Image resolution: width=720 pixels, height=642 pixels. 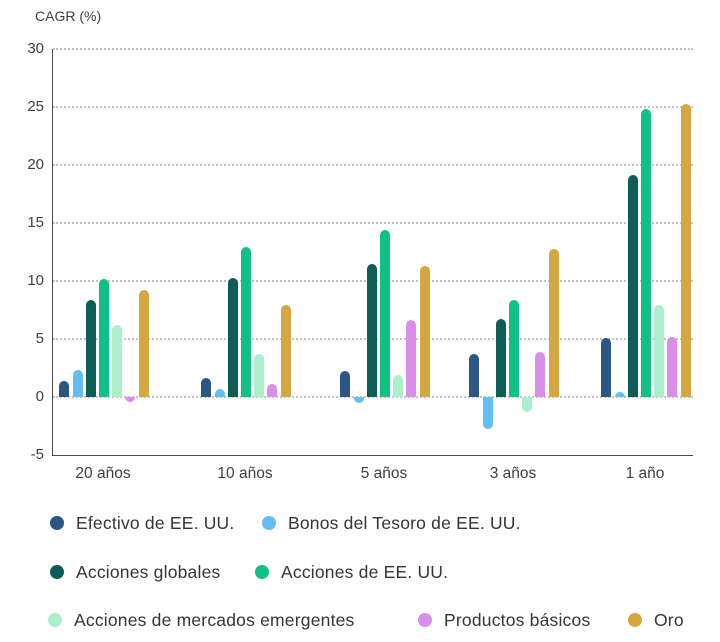 What do you see at coordinates (35, 280) in the screenshot?
I see `y-tick-label-10: 10` at bounding box center [35, 280].